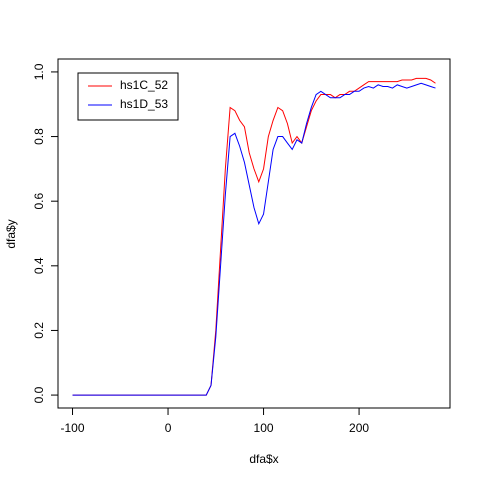 The width and height of the screenshot is (480, 480). What do you see at coordinates (39, 394) in the screenshot?
I see `y-tick-label: 0.0` at bounding box center [39, 394].